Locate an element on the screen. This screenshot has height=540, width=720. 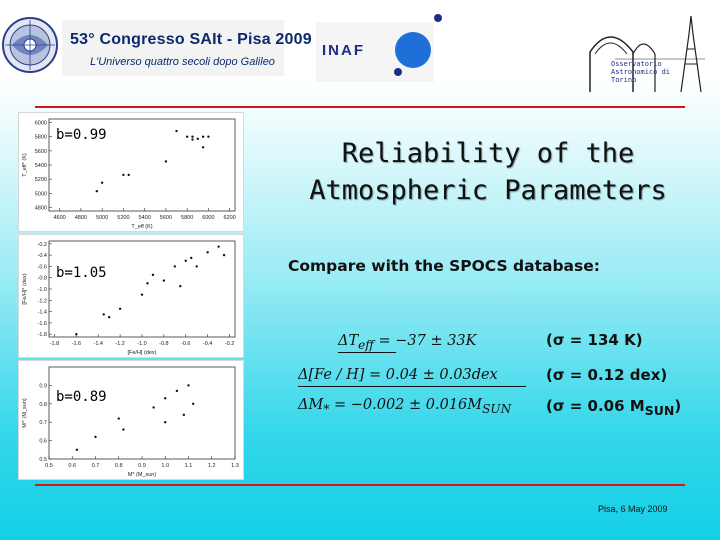
y-tick-label: 0.8 is located at coordinates (43, 405).